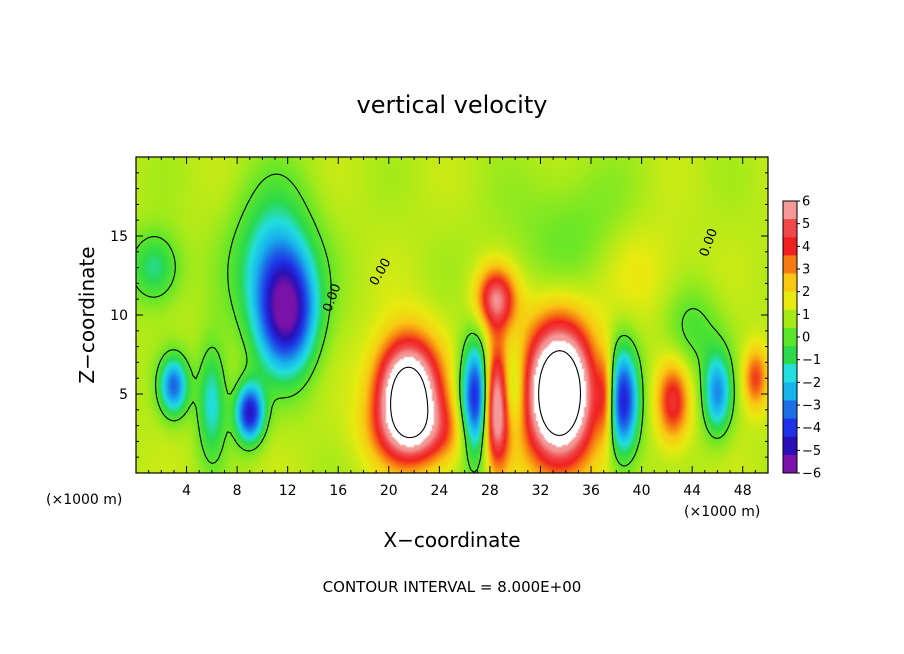 The image size is (904, 654). Describe the element at coordinates (84, 500) in the screenshot. I see `x-unit-label-left: (×1000 m)` at that location.